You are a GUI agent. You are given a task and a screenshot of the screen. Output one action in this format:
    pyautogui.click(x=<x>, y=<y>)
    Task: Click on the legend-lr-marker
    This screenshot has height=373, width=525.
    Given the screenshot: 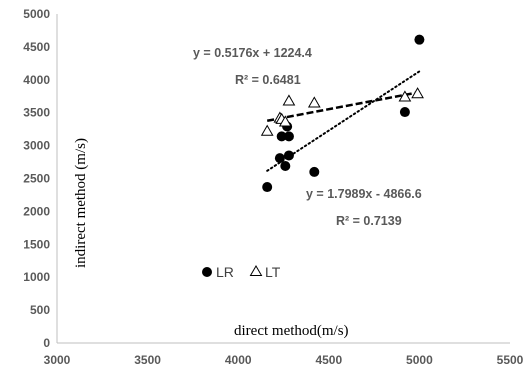 What is the action you would take?
    pyautogui.click(x=207, y=272)
    